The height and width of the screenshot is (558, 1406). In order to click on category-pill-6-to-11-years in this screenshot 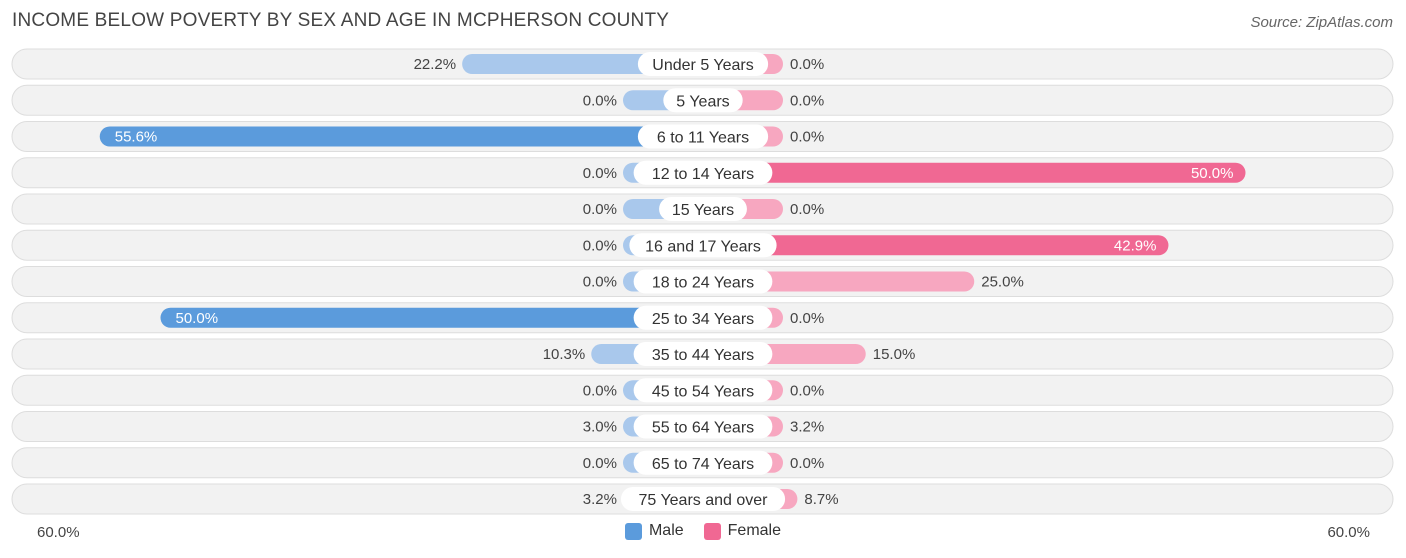, I will do `click(703, 136)`.